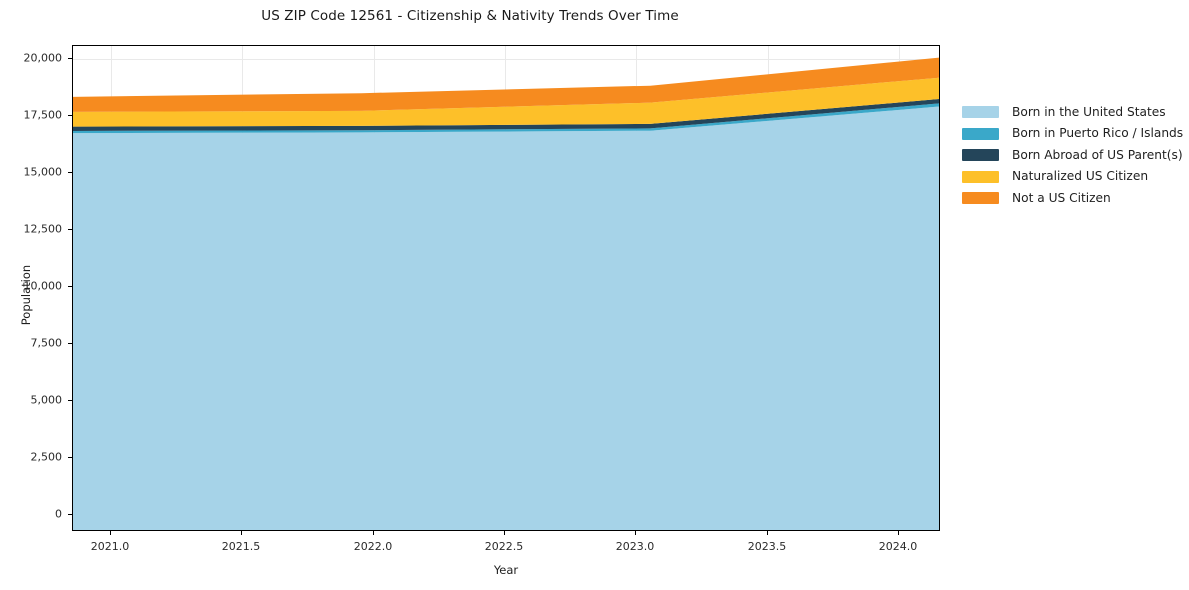 The width and height of the screenshot is (1189, 590). What do you see at coordinates (898, 546) in the screenshot?
I see `x-tick-label: 2024.0` at bounding box center [898, 546].